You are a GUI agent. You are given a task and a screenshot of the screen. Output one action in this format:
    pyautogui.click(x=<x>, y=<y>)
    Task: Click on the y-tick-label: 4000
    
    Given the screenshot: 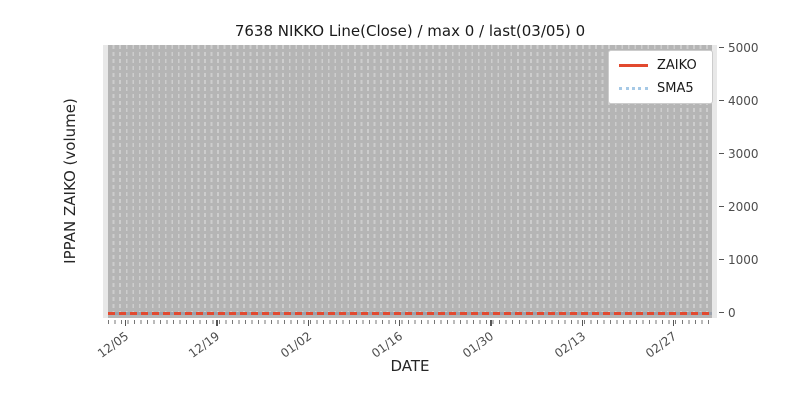 What is the action you would take?
    pyautogui.click(x=743, y=101)
    